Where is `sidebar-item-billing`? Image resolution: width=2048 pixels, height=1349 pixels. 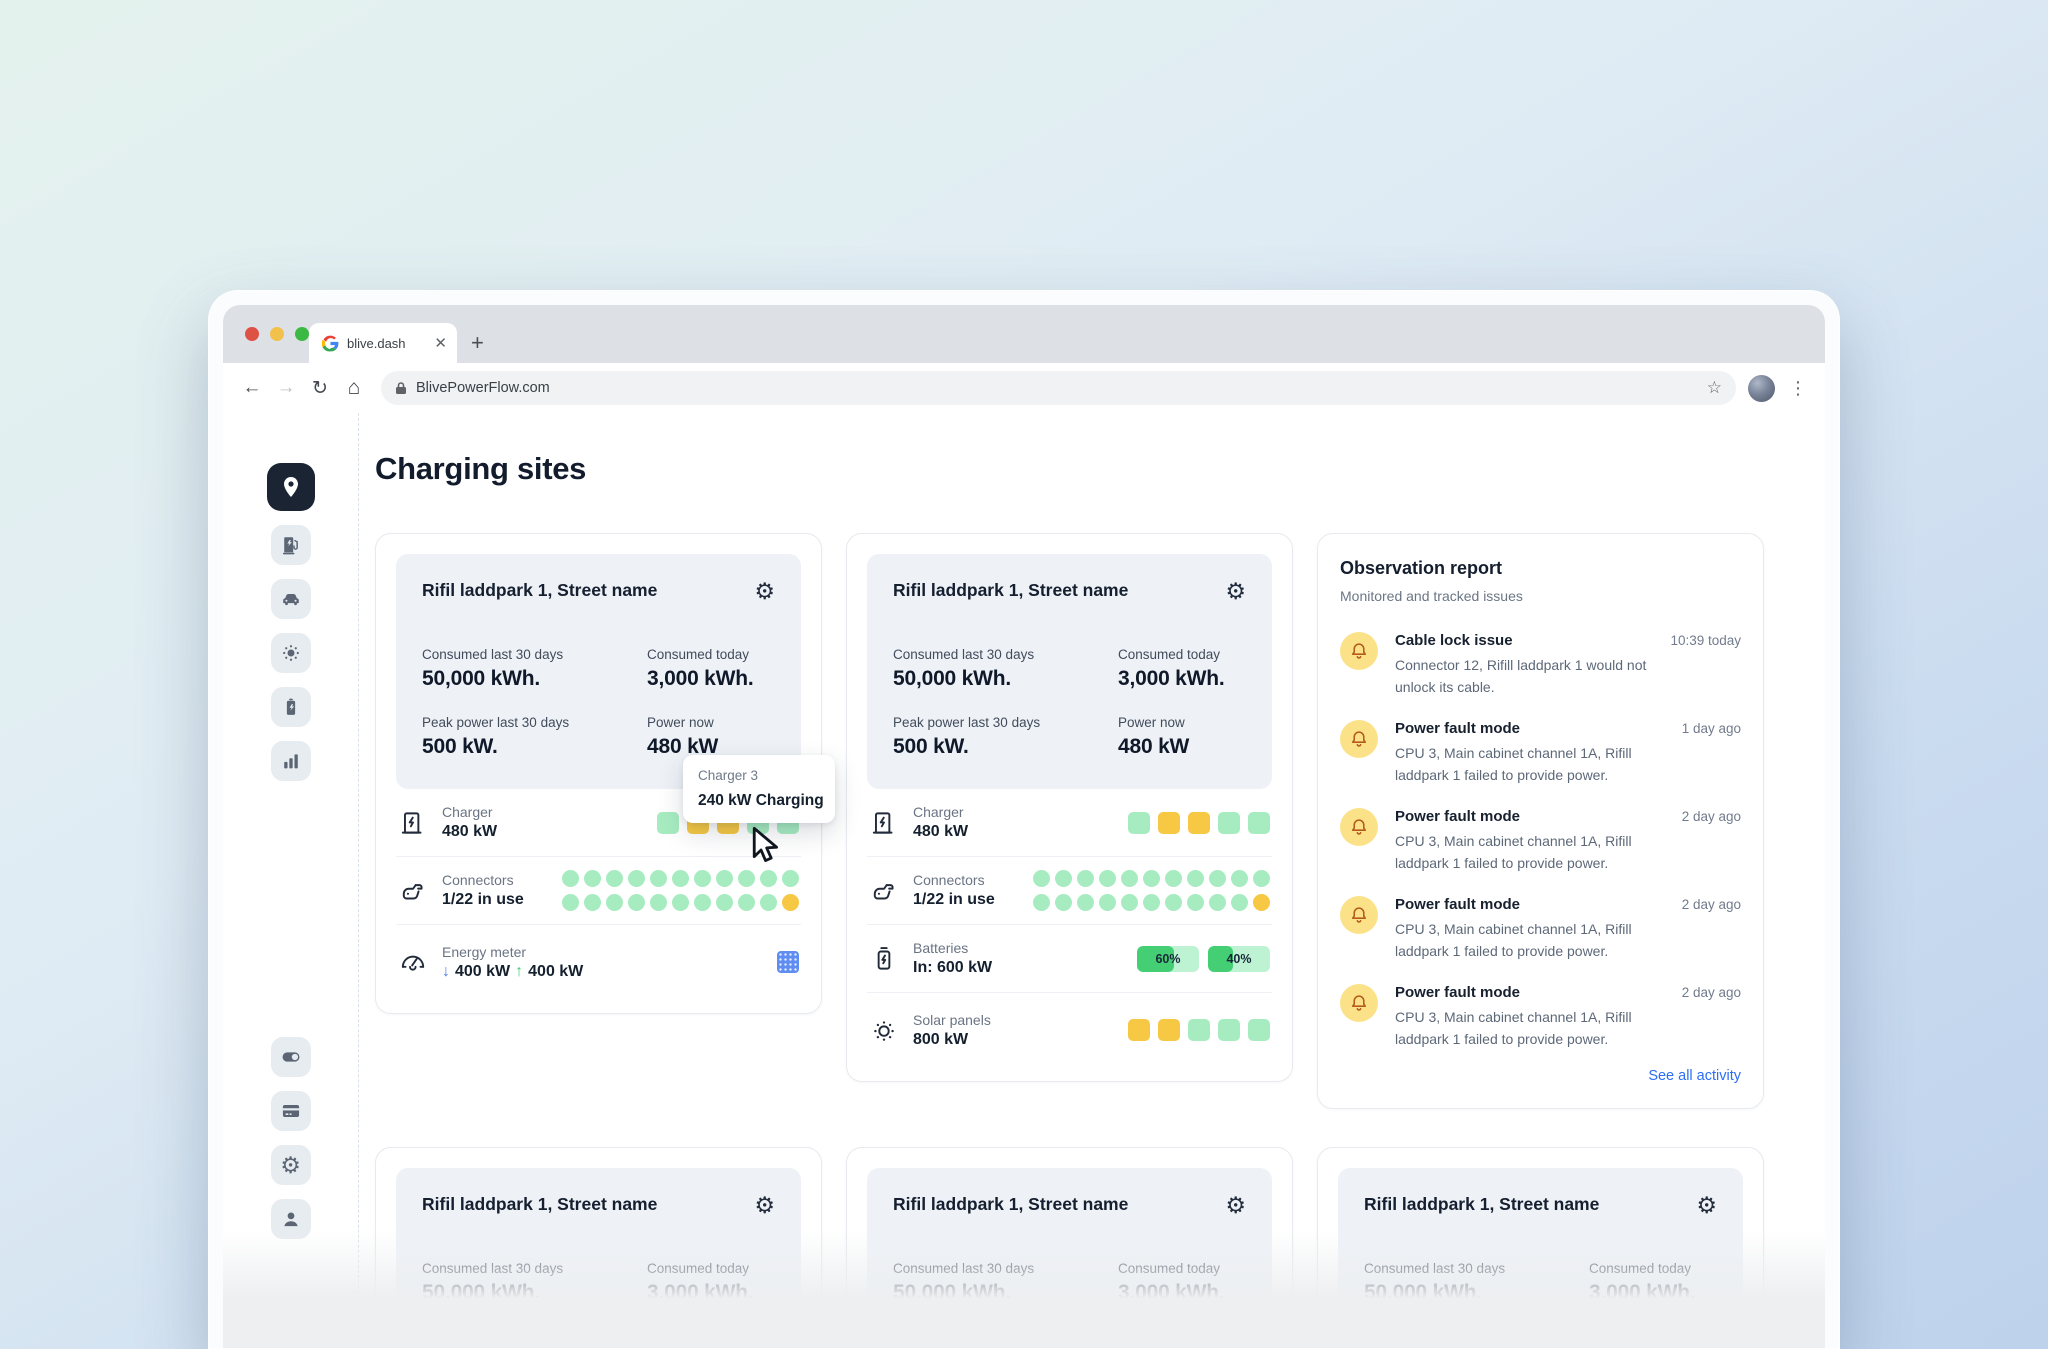
sidebar-item-billing is located at coordinates (290, 1111).